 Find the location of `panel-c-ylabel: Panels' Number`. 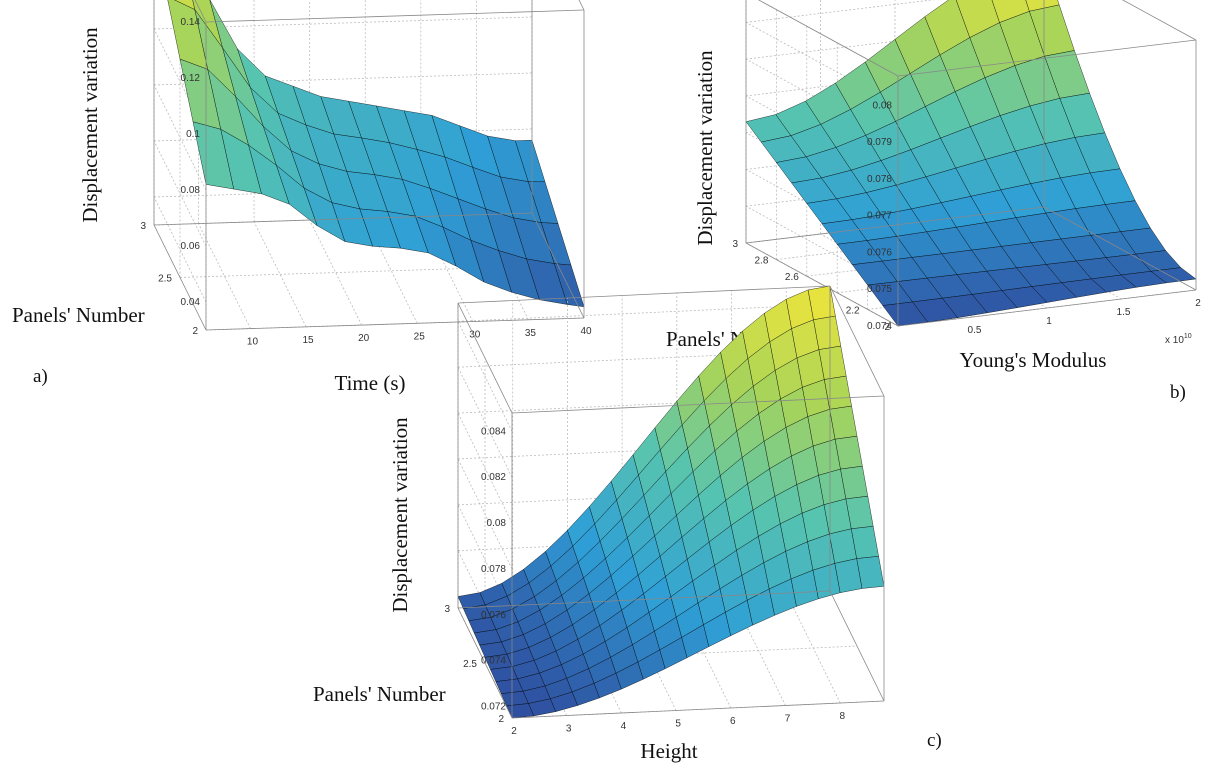

panel-c-ylabel: Panels' Number is located at coordinates (379, 694).